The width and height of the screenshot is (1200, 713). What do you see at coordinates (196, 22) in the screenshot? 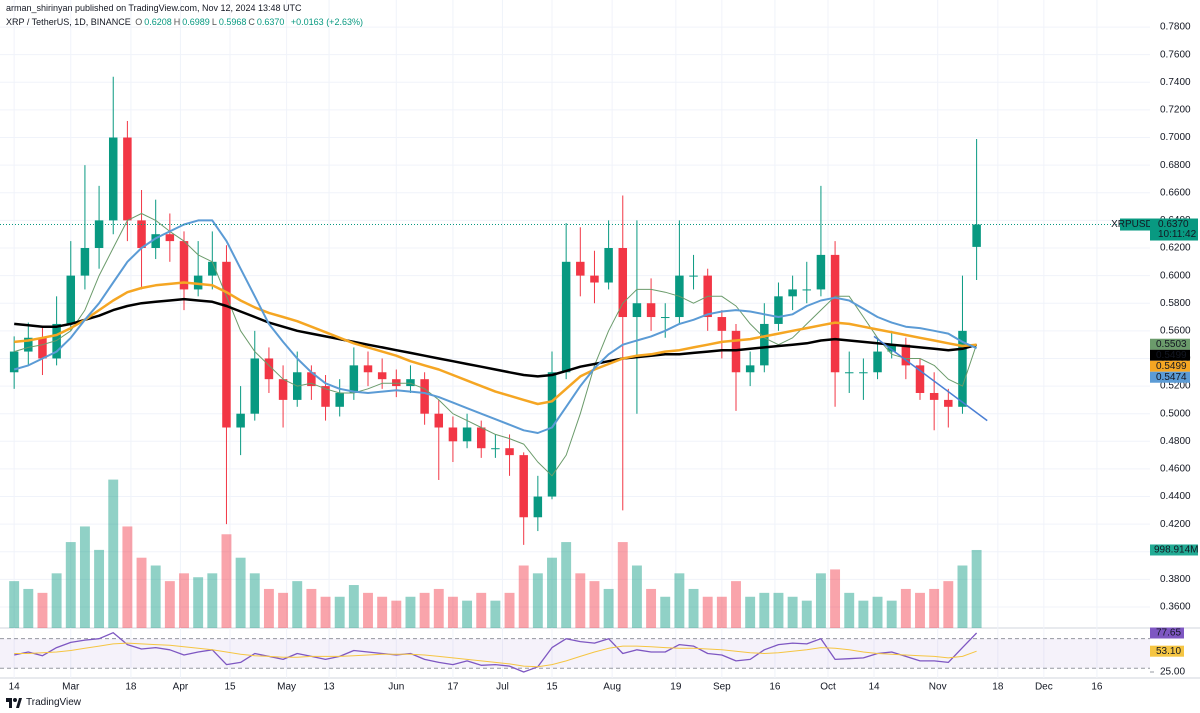
I see `ohlc-value: 0.6989` at bounding box center [196, 22].